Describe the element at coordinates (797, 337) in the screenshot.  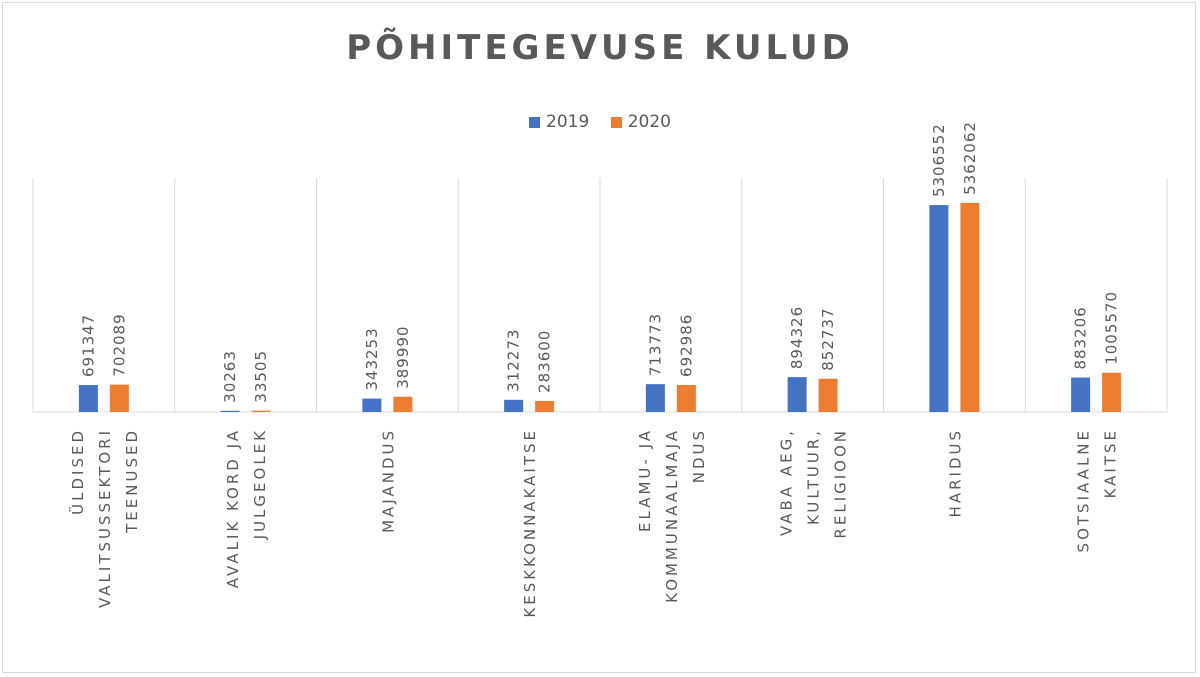
I see `data-label-2019: 894326` at that location.